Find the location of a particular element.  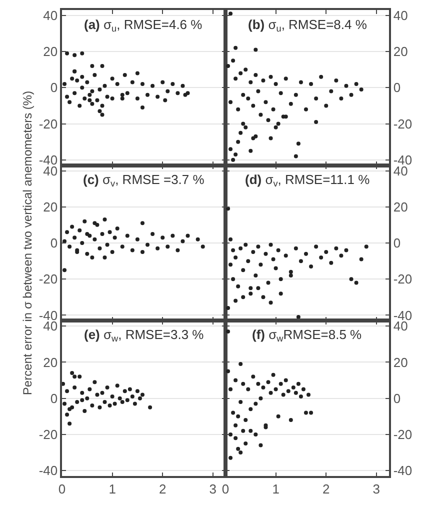

text: (f) σ$_{w}$RMSE=8.5 % is located at coordinates (307, 335).